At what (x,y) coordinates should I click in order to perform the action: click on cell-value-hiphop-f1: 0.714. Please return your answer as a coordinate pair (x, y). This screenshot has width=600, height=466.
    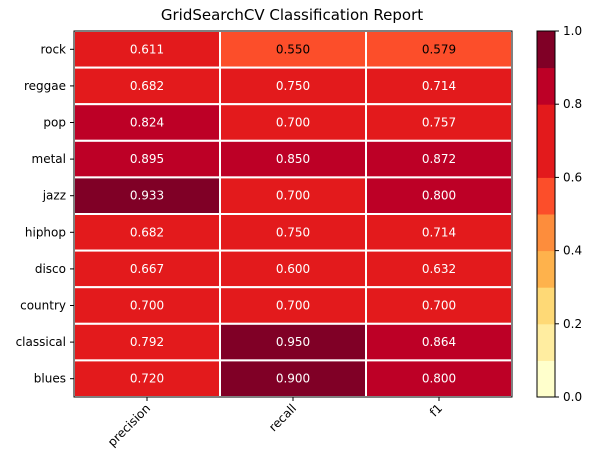
    Looking at the image, I should click on (439, 232).